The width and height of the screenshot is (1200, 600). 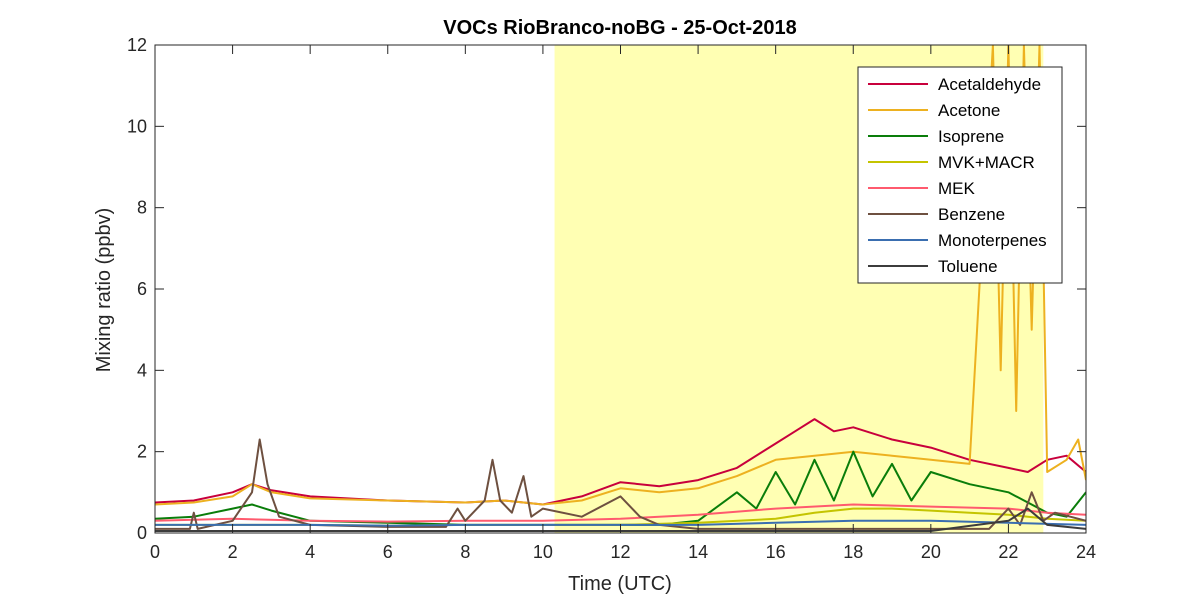 What do you see at coordinates (957, 188) in the screenshot?
I see `legend-label-mek: MEK` at bounding box center [957, 188].